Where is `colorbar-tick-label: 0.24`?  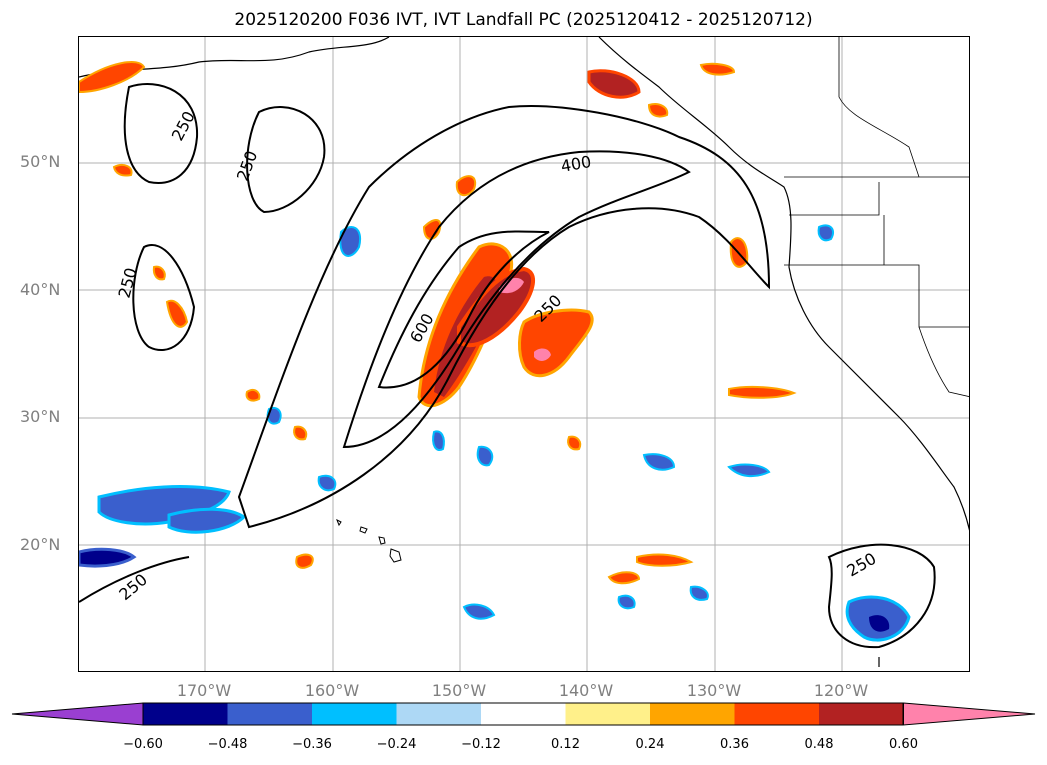 colorbar-tick-label: 0.24 is located at coordinates (650, 744).